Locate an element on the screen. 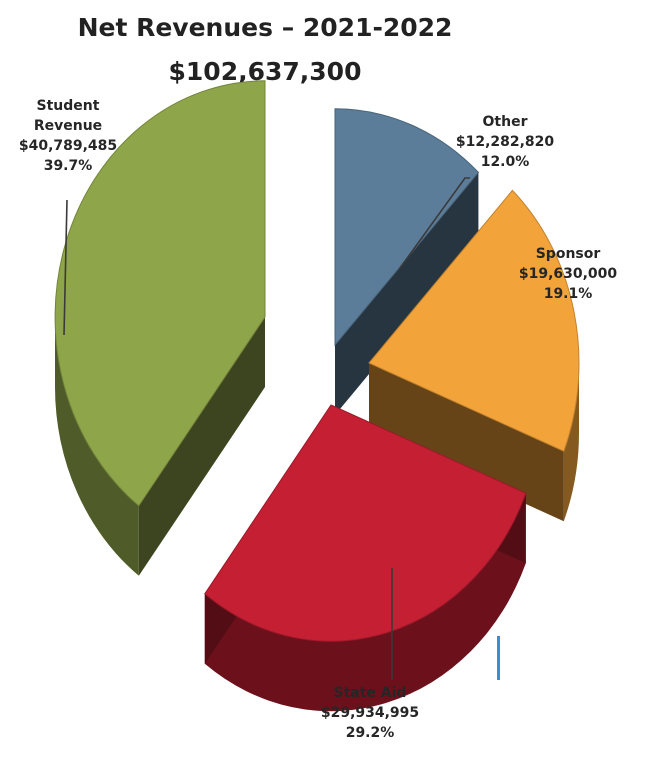 This screenshot has width=655, height=765. label-sponsor-line-0: Sponsor is located at coordinates (568, 254).